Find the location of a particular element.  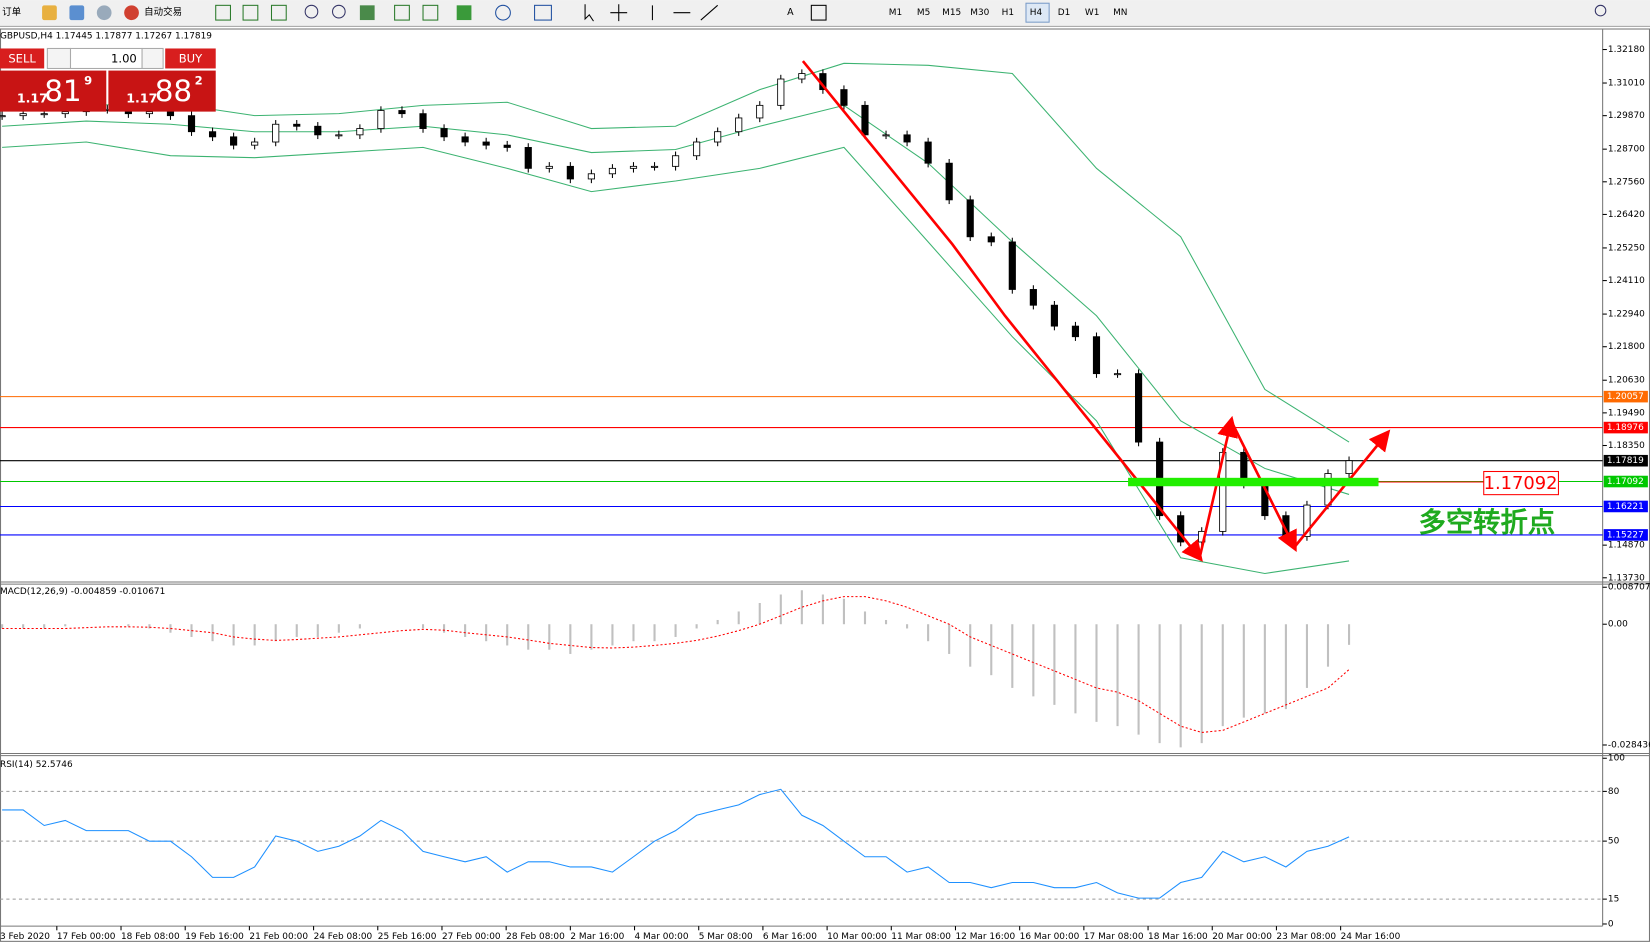

y-tick-label: 1.21800 is located at coordinates (1626, 347).